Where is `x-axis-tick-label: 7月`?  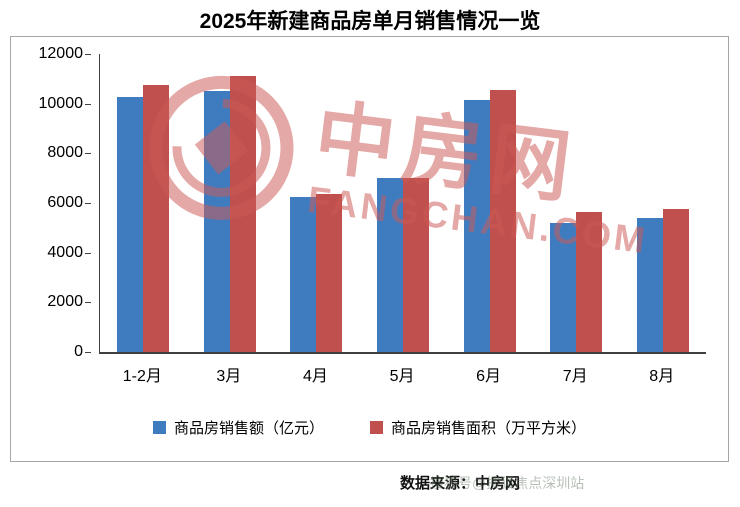
x-axis-tick-label: 7月 is located at coordinates (575, 376).